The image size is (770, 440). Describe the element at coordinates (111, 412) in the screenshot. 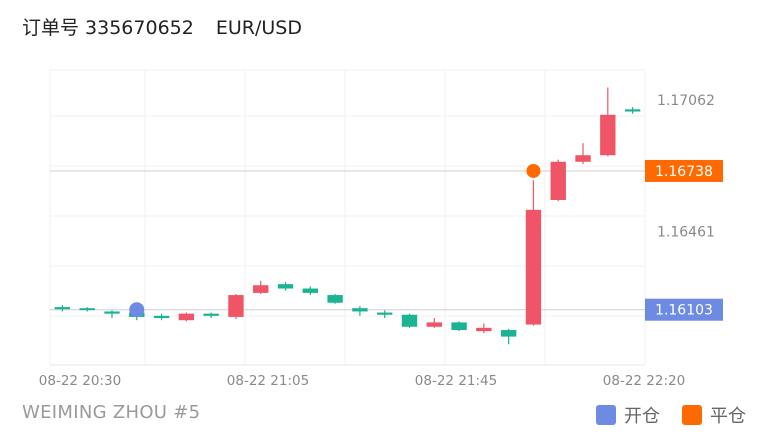

I see `account-label: WEIMING ZHOU #5` at that location.